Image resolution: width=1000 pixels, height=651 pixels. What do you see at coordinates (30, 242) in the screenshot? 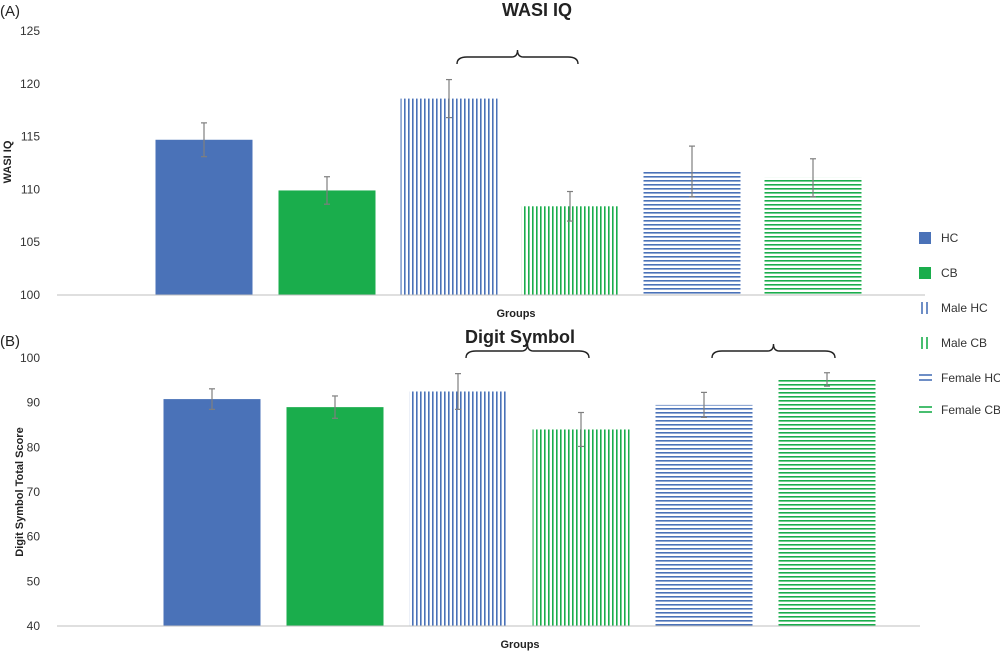
I see `y-tick-label: 105` at bounding box center [30, 242].